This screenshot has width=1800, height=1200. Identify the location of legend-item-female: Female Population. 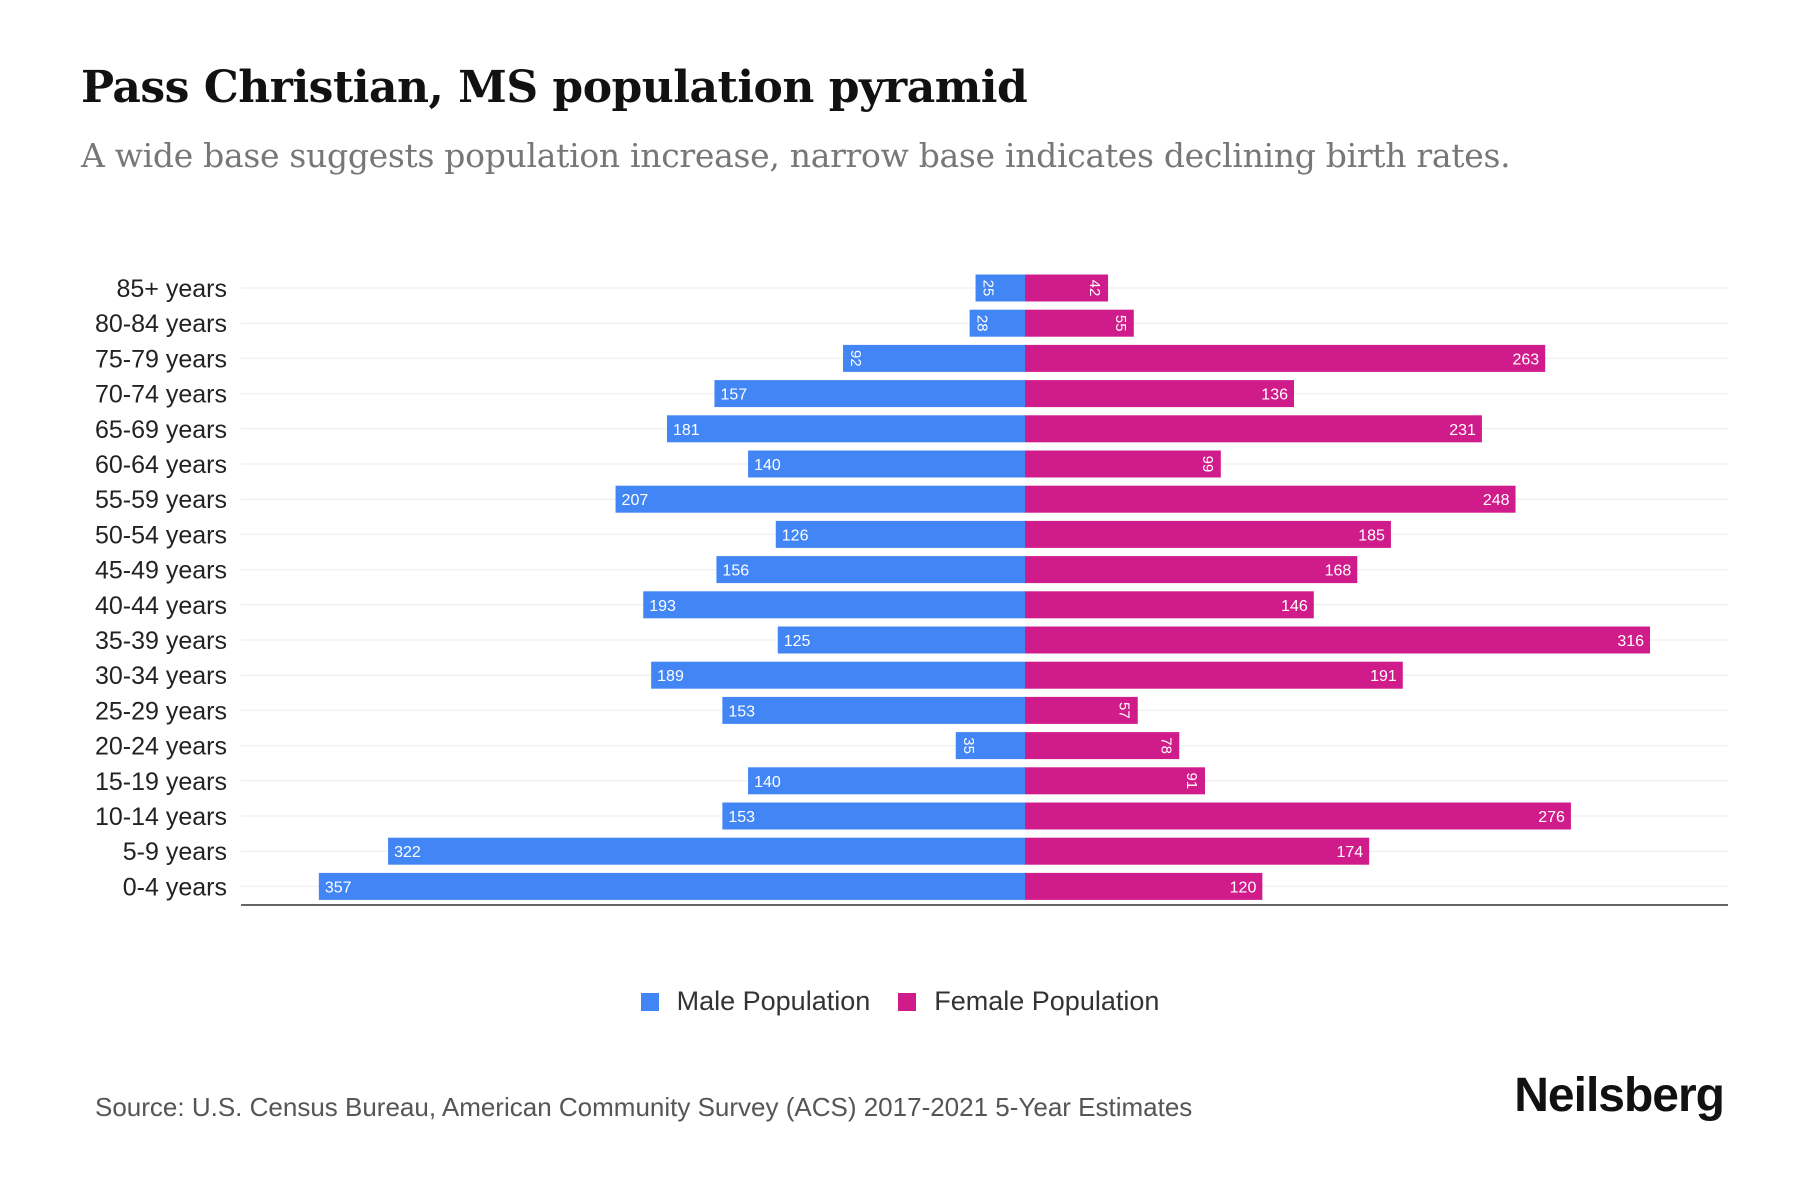
(1028, 1001).